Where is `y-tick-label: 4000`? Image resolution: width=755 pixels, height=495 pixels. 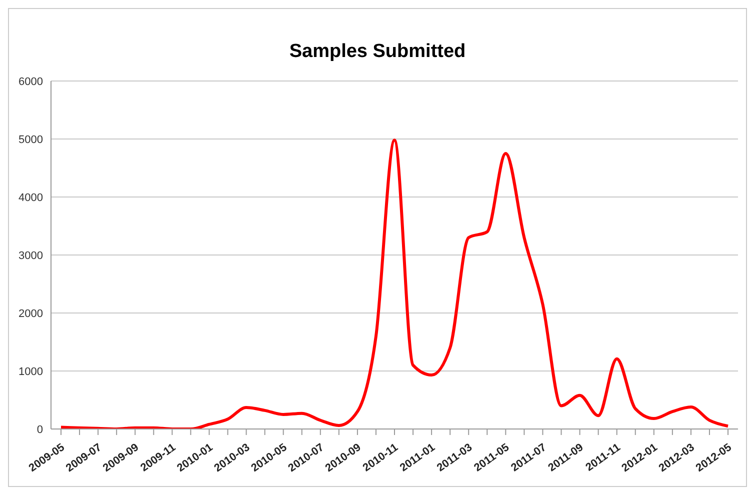
y-tick-label: 4000 is located at coordinates (30, 198).